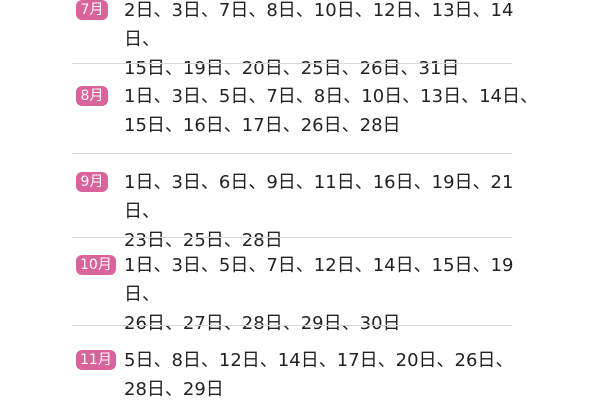 The height and width of the screenshot is (404, 600). I want to click on day-line: 15日、19日、20日、25日、26日、31日, so click(292, 68).